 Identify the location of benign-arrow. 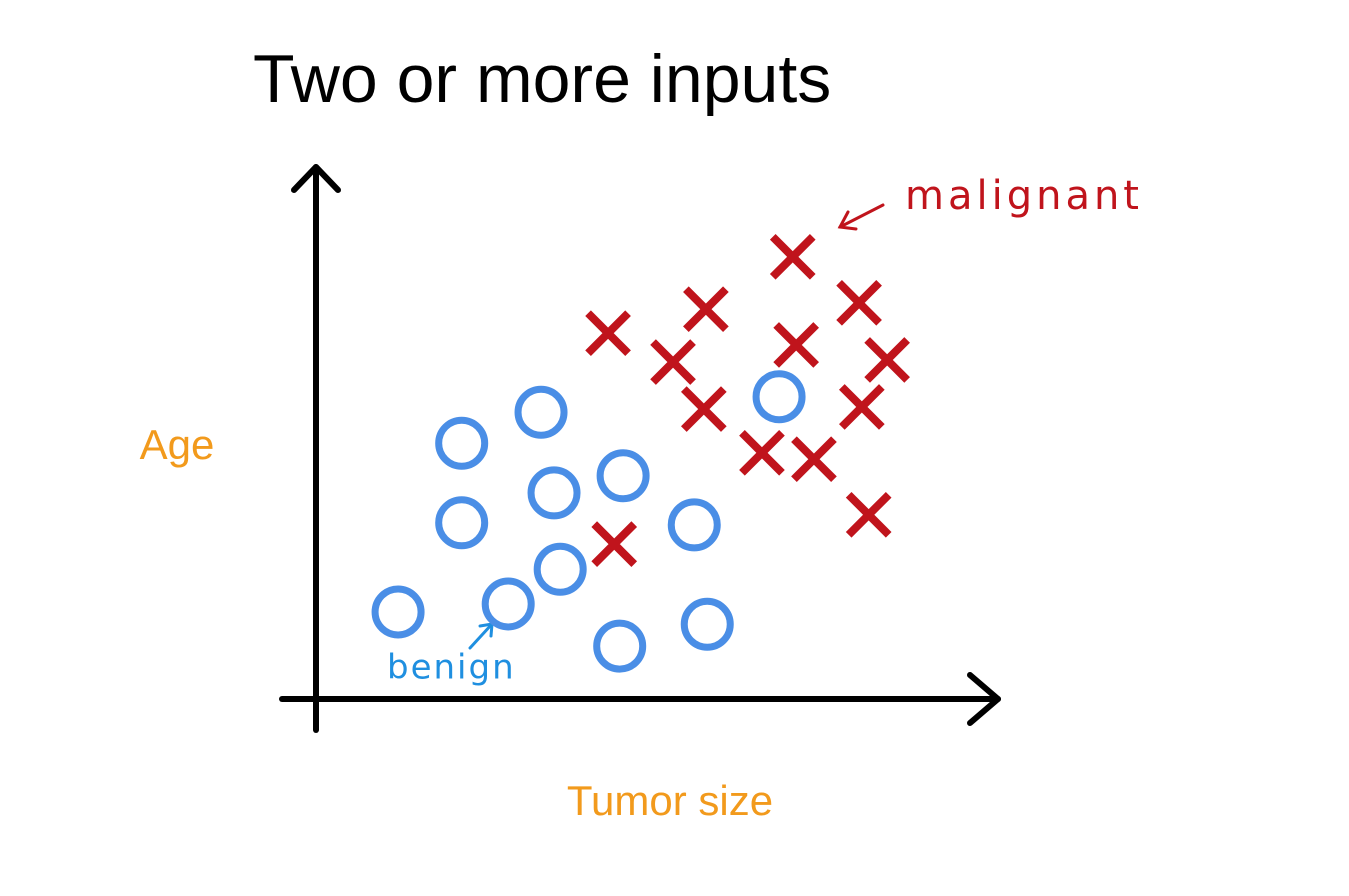
(481, 636).